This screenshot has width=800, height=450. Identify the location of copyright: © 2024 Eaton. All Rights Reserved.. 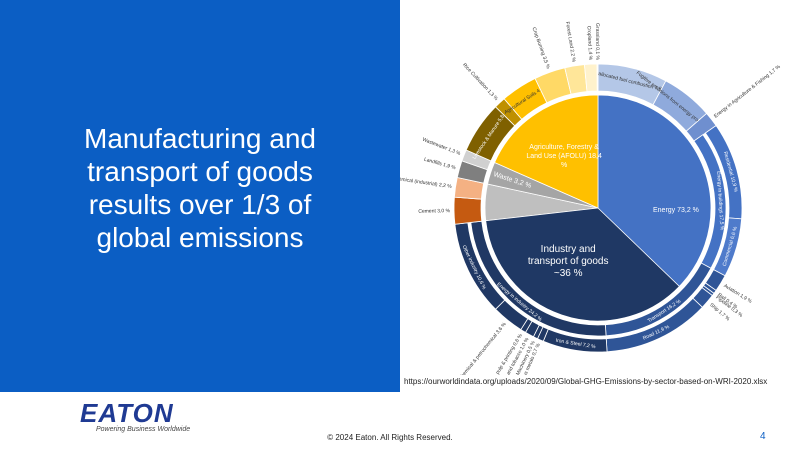
(390, 437).